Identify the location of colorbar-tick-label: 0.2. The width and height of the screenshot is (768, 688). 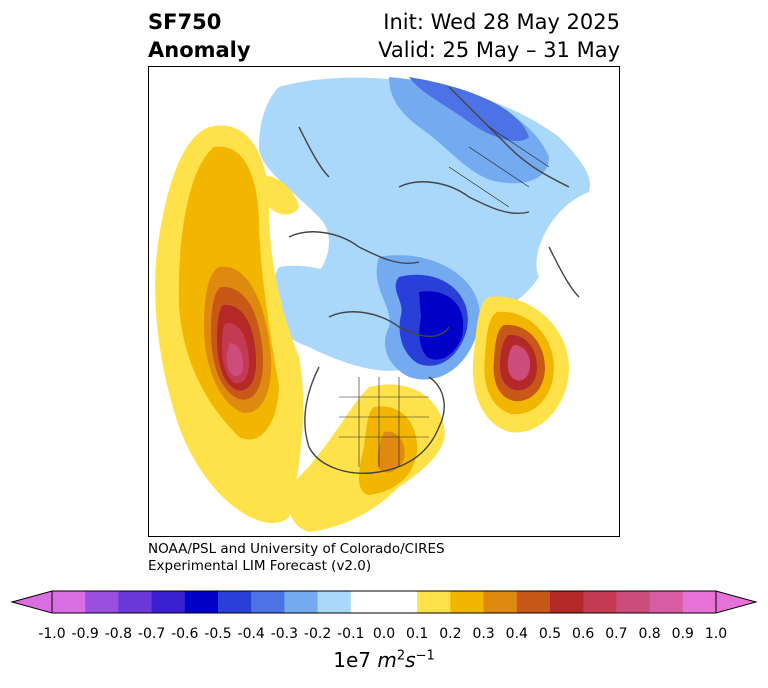
(450, 634).